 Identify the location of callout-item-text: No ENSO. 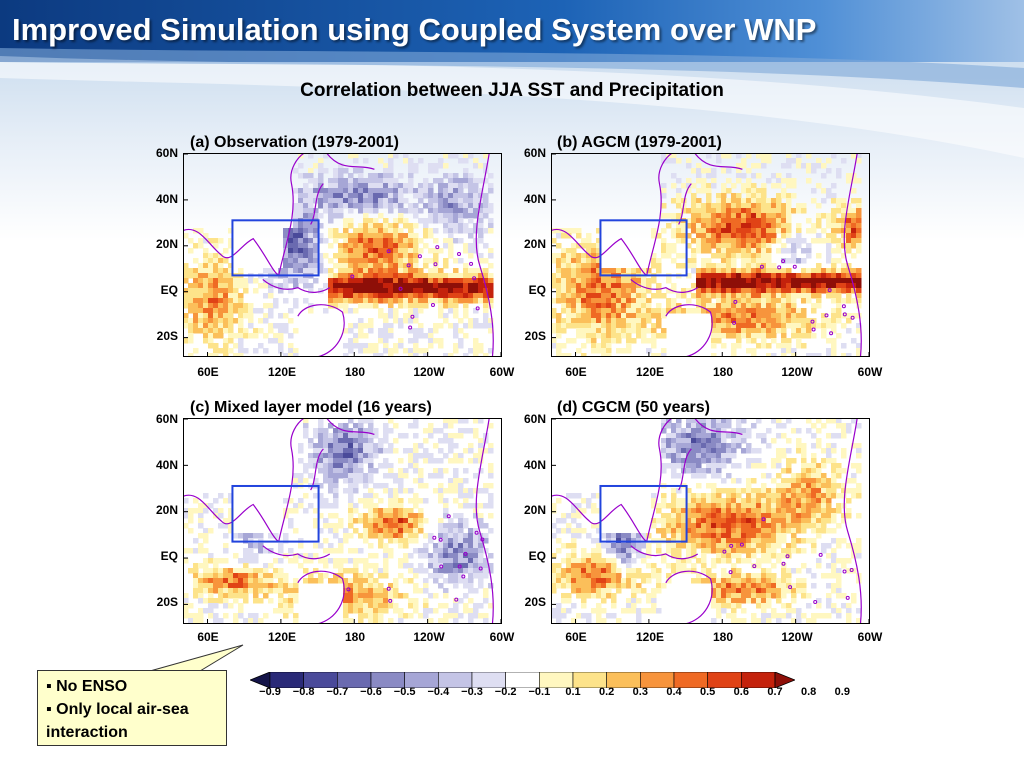
(92, 686).